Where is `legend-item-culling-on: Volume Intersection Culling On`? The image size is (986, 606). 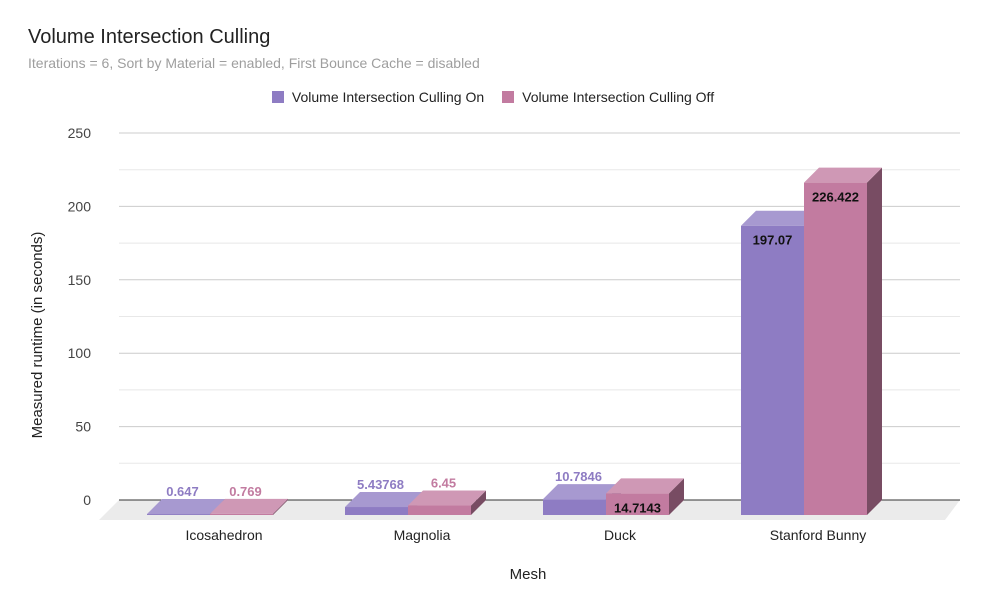
legend-item-culling-on: Volume Intersection Culling On is located at coordinates (378, 97).